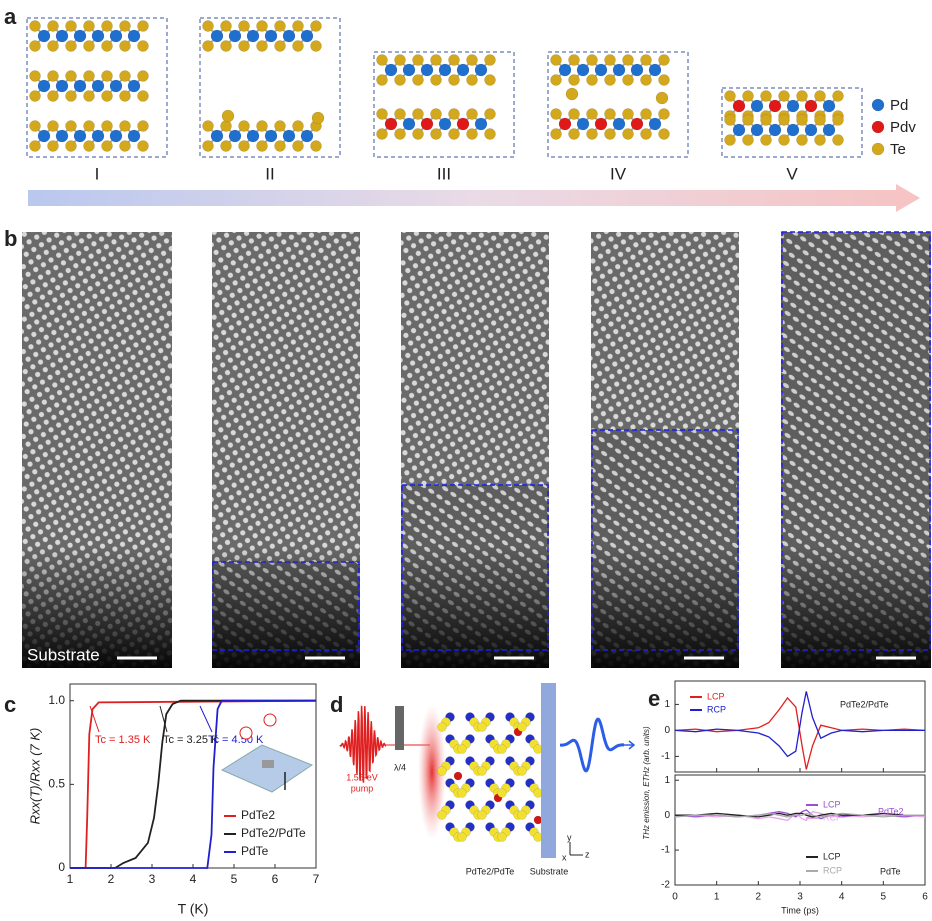 This screenshot has width=932, height=921. What do you see at coordinates (269, 173) in the screenshot?
I see `stage-label: II` at bounding box center [269, 173].